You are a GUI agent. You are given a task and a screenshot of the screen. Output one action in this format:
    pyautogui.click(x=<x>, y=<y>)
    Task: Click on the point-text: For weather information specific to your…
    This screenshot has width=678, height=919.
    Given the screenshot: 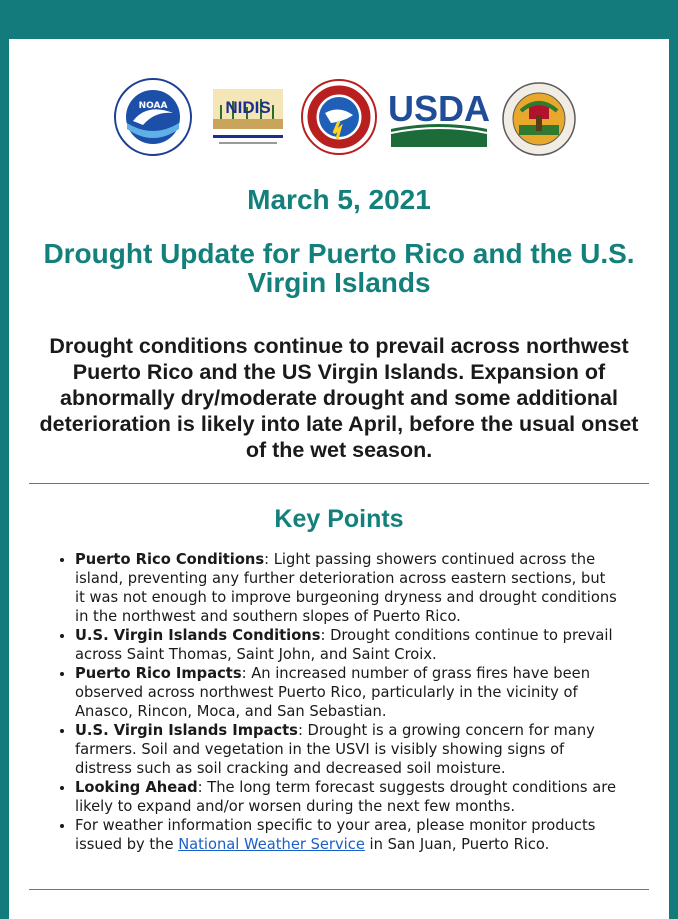 What is the action you would take?
    pyautogui.click(x=335, y=825)
    